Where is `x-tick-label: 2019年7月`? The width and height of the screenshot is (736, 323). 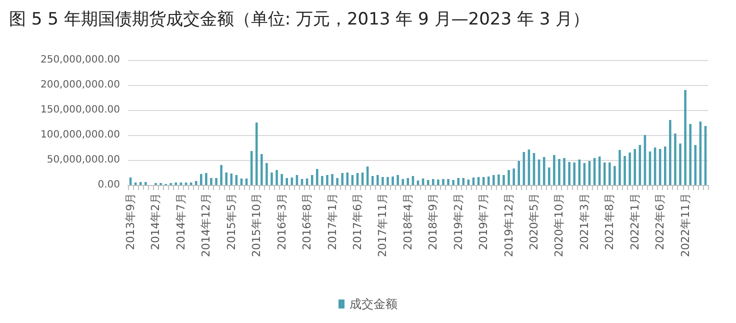
x-tick-label: 2019年7月 is located at coordinates (483, 221).